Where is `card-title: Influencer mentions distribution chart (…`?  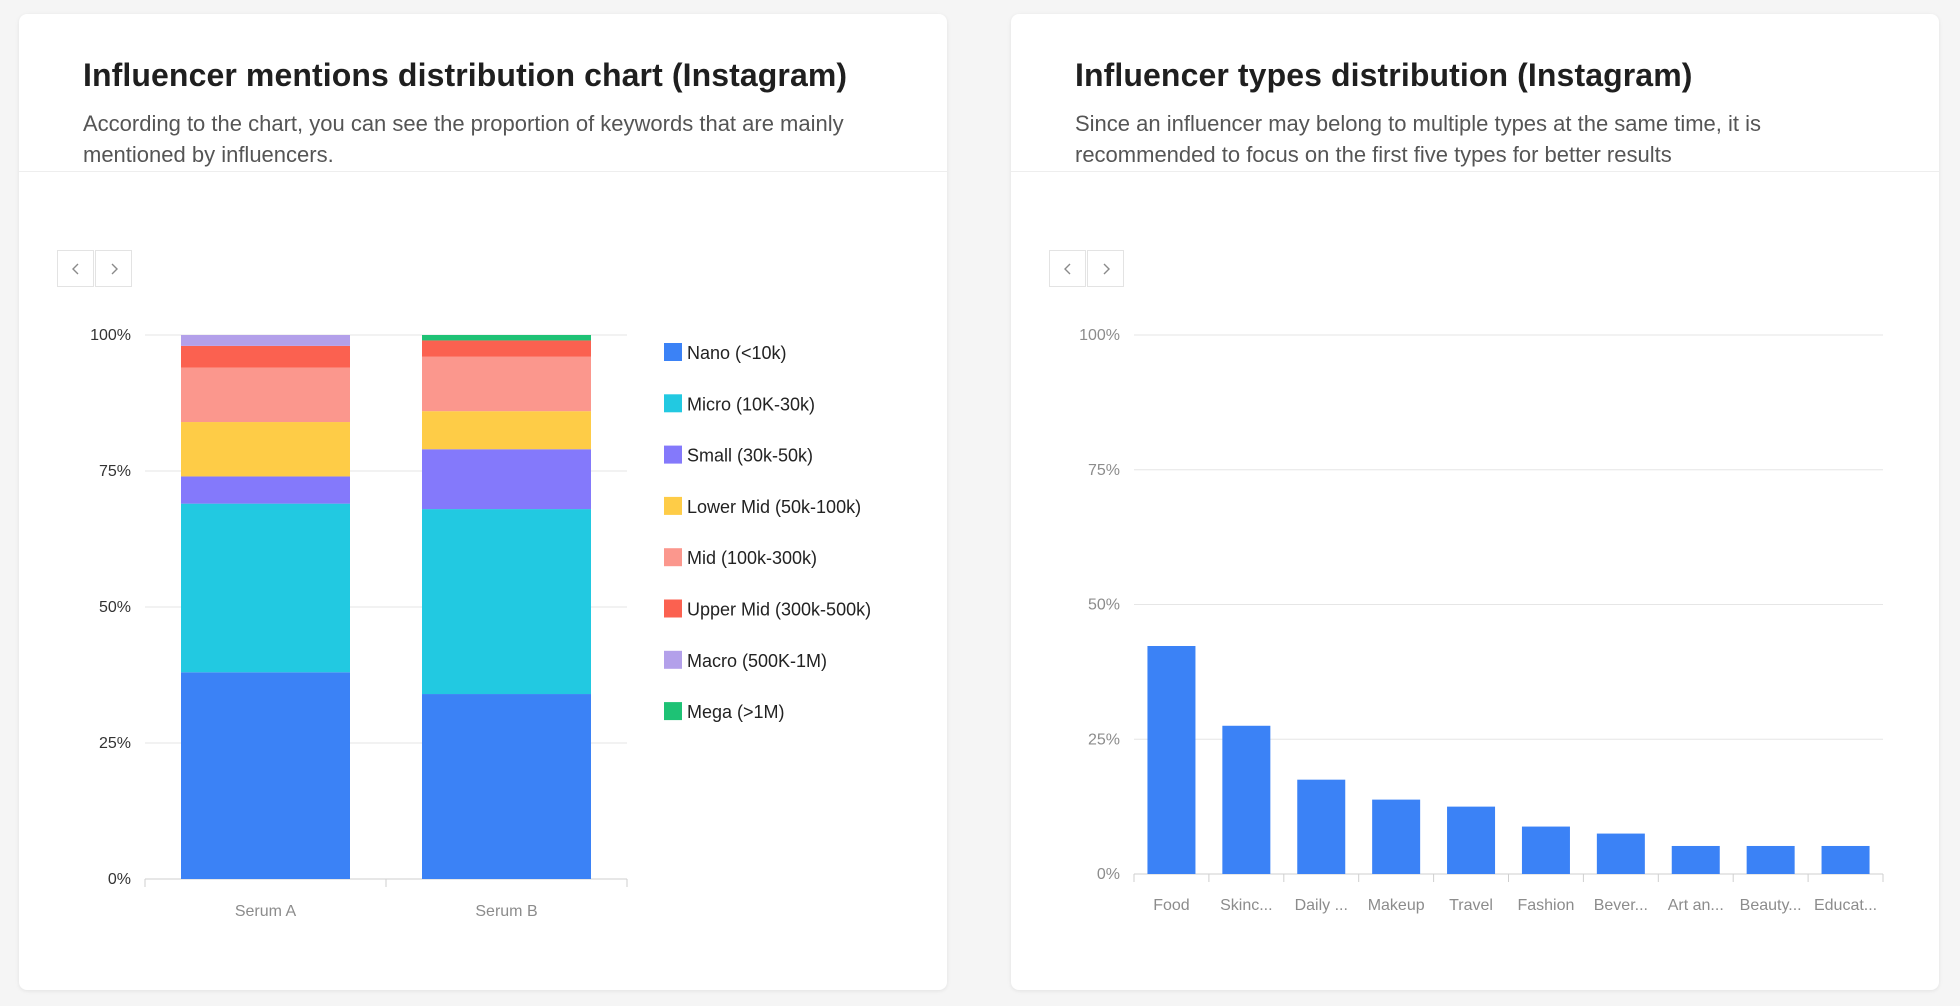 card-title: Influencer mentions distribution chart (… is located at coordinates (465, 75).